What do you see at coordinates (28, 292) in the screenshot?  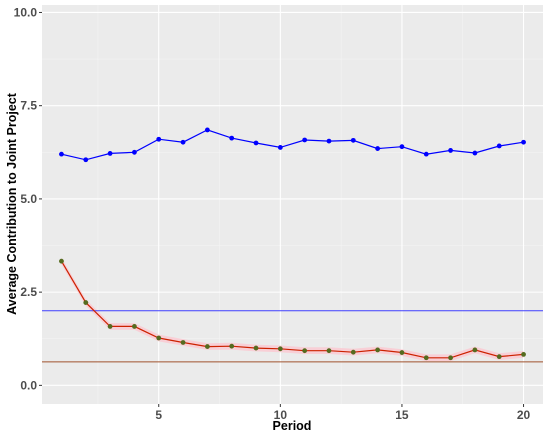 I see `y-tick-label: 2.5` at bounding box center [28, 292].